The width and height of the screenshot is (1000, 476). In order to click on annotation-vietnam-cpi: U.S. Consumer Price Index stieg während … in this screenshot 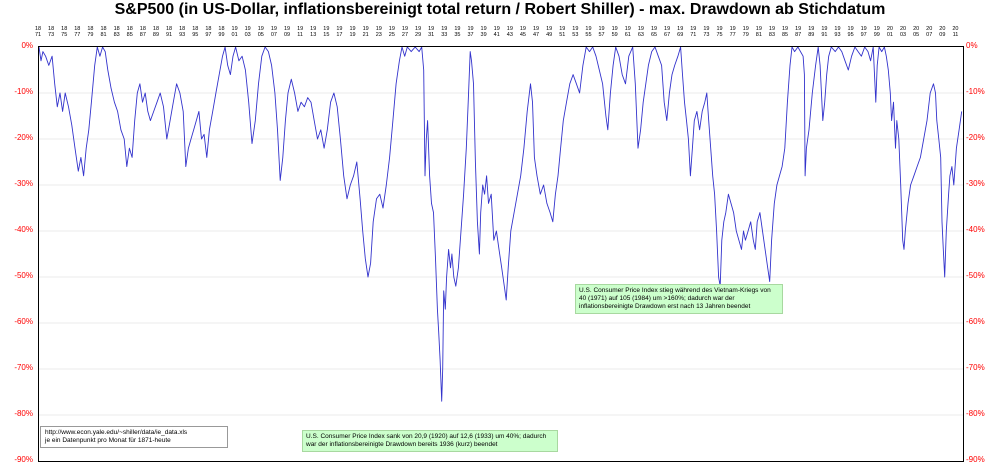, I will do `click(679, 299)`.